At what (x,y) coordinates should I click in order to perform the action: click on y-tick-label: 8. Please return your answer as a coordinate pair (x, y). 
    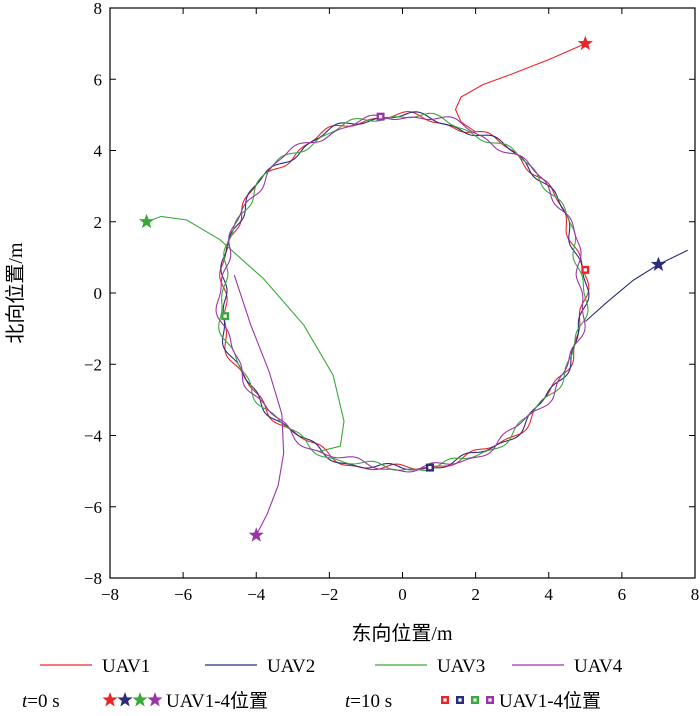
    Looking at the image, I should click on (98, 9).